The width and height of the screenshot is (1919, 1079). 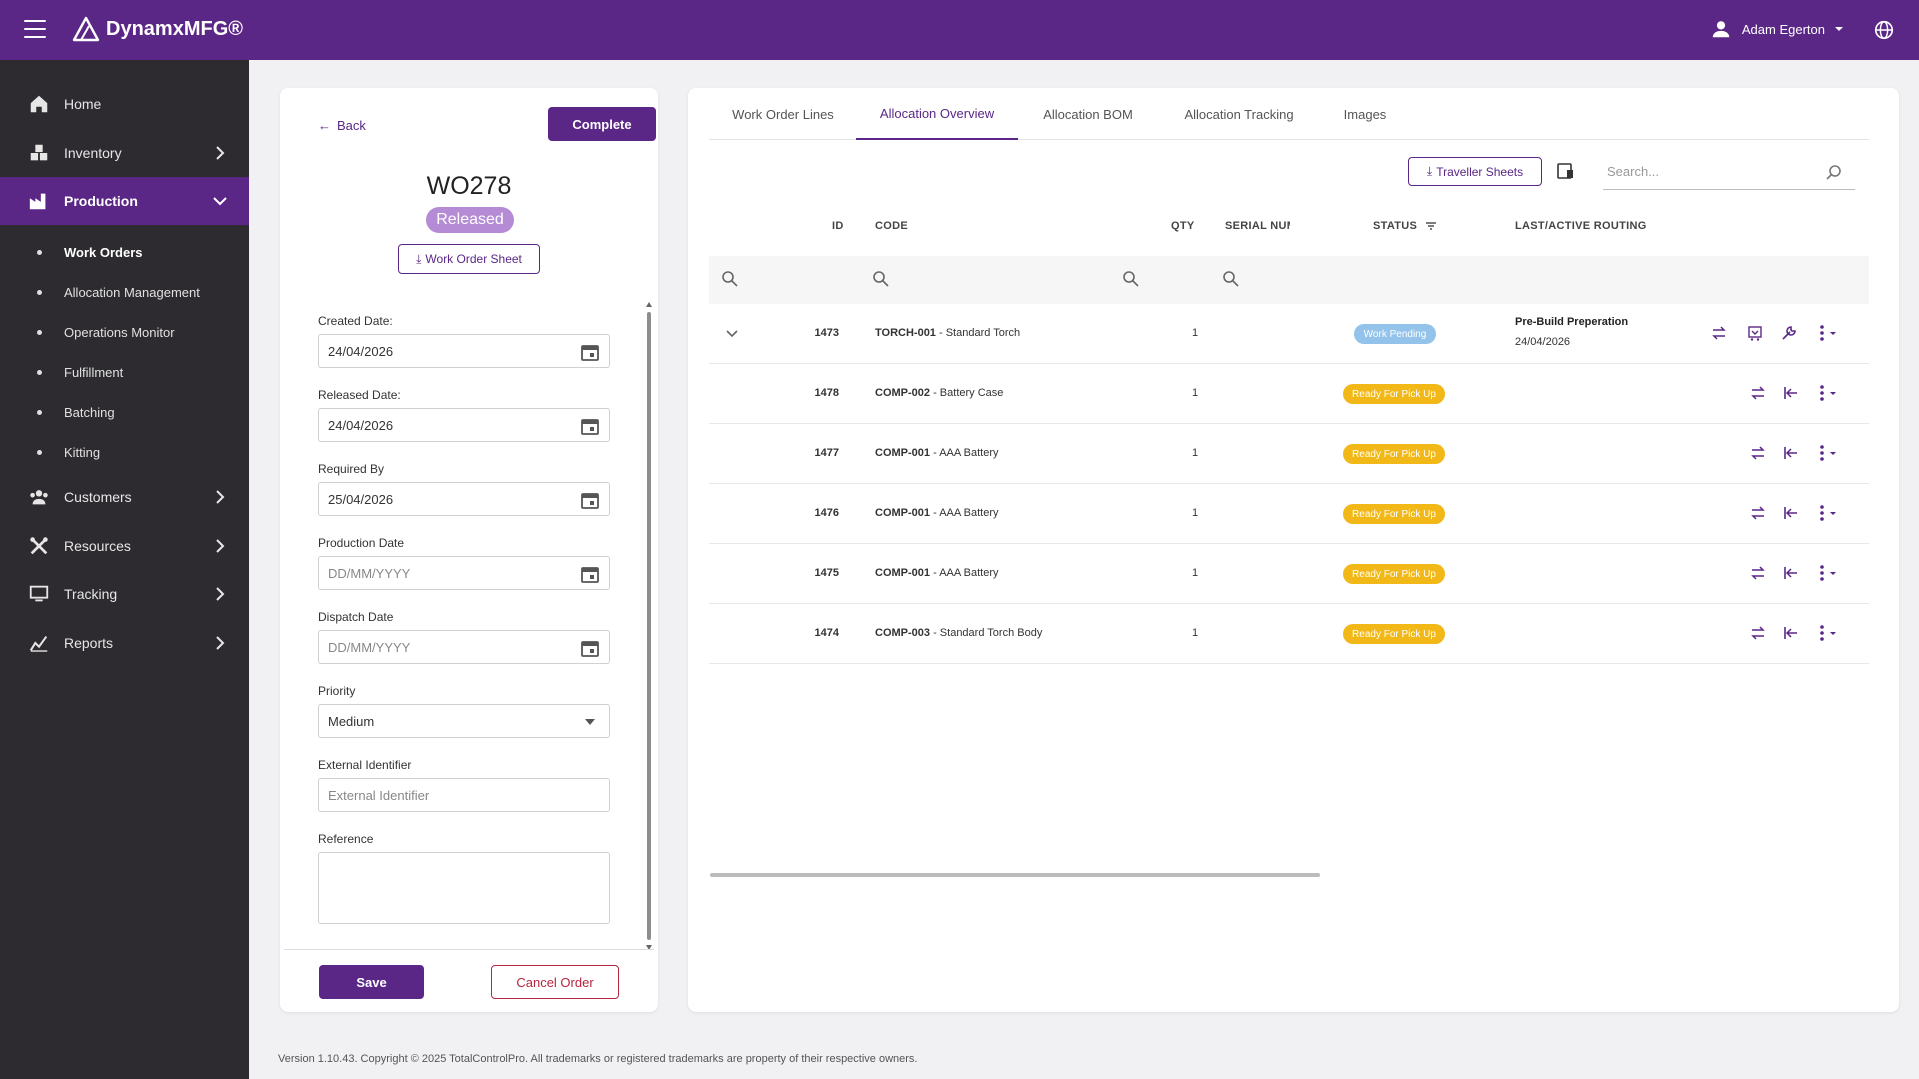 What do you see at coordinates (1581, 226) in the screenshot?
I see `column-header-routing: LAST/ACTIVE ROUTING` at bounding box center [1581, 226].